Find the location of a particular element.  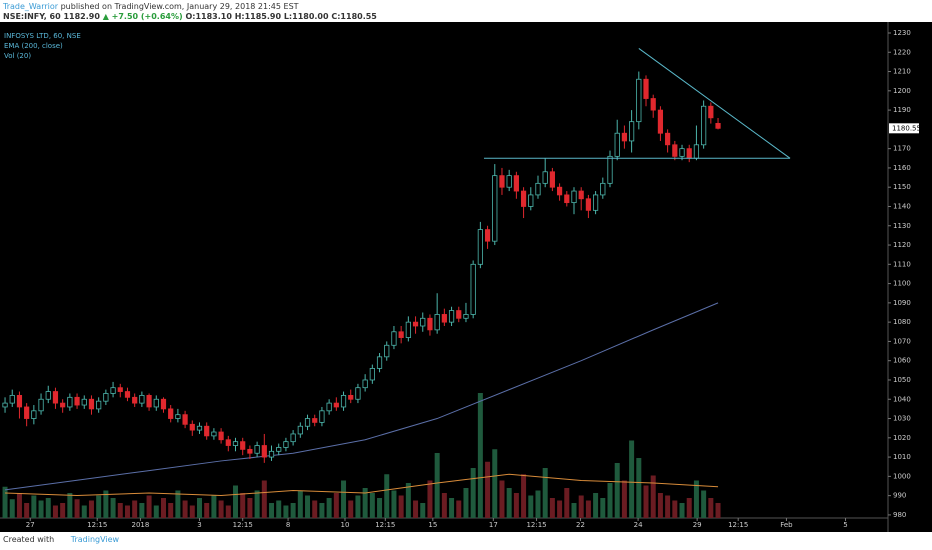

trendline is located at coordinates (714, 103).